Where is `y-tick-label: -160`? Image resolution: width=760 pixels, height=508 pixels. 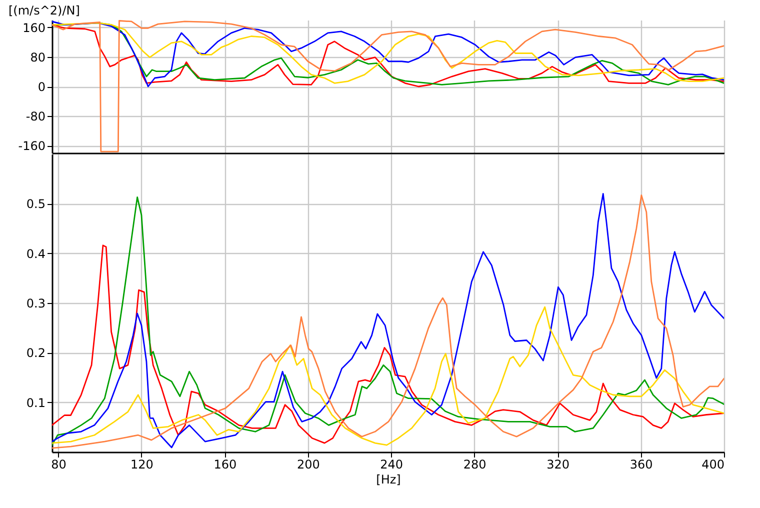 y-tick-label: -160 is located at coordinates (32, 146).